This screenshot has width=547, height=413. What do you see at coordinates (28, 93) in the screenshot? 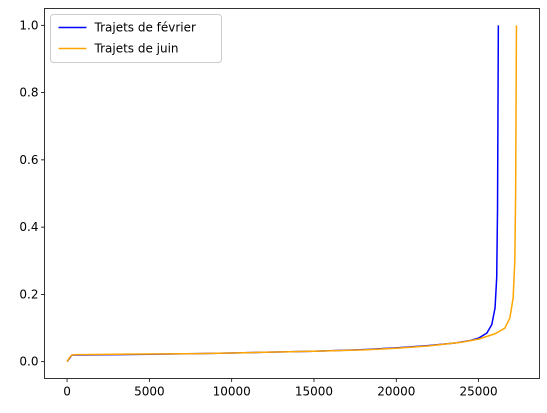
I see `y-tick-label: 0.8` at bounding box center [28, 93].